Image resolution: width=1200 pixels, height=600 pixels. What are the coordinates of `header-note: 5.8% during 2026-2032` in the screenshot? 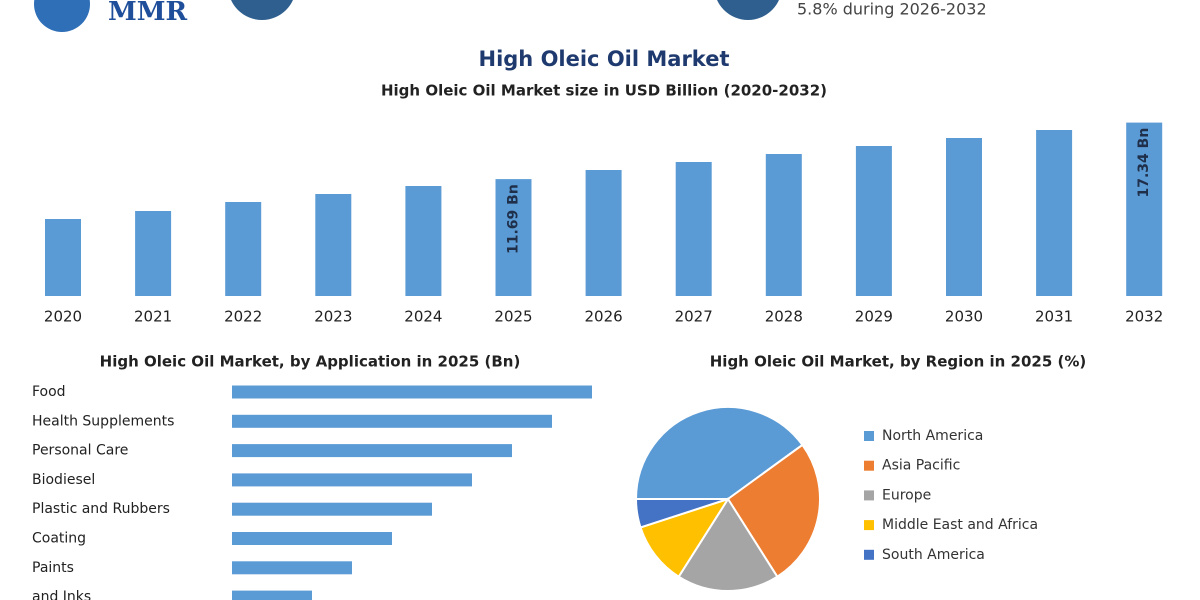 It's located at (892, 9).